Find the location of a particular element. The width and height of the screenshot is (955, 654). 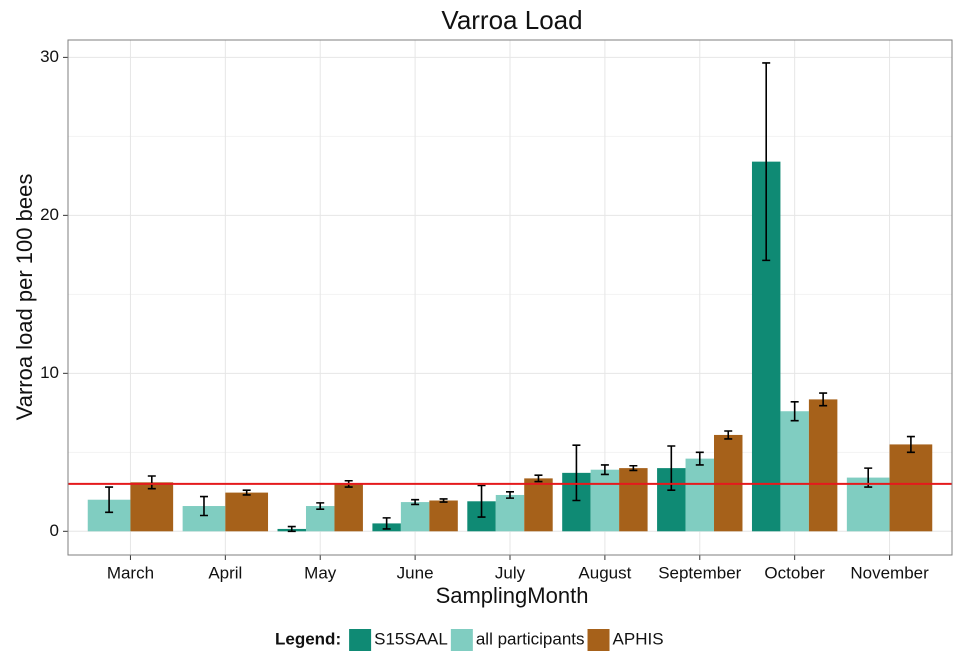

y-tick-label: 0 is located at coordinates (54, 530).